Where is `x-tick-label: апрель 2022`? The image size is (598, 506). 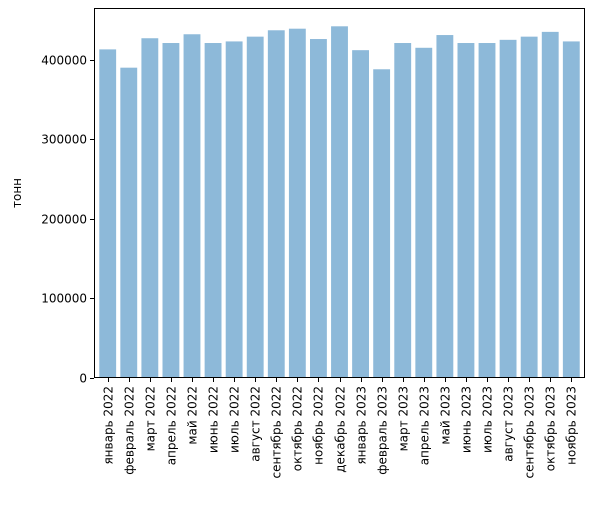 x-tick-label: апрель 2022 is located at coordinates (172, 425).